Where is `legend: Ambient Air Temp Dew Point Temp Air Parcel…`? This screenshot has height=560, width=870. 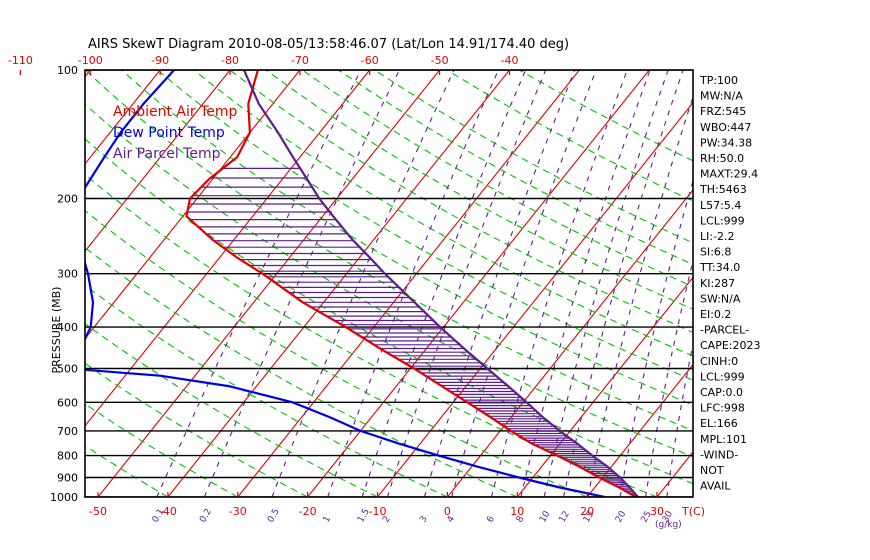 legend: Ambient Air Temp Dew Point Temp Air Parcel… is located at coordinates (175, 133).